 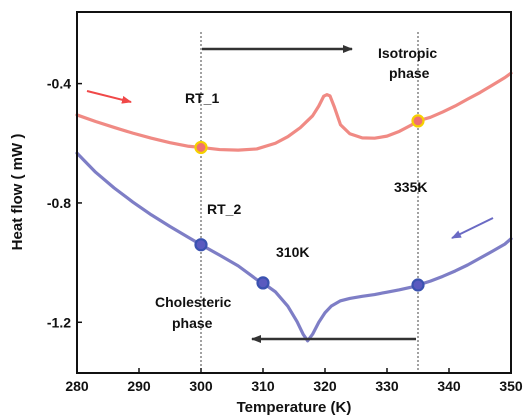 What do you see at coordinates (139, 386) in the screenshot?
I see `x-tick-label-1: 290` at bounding box center [139, 386].